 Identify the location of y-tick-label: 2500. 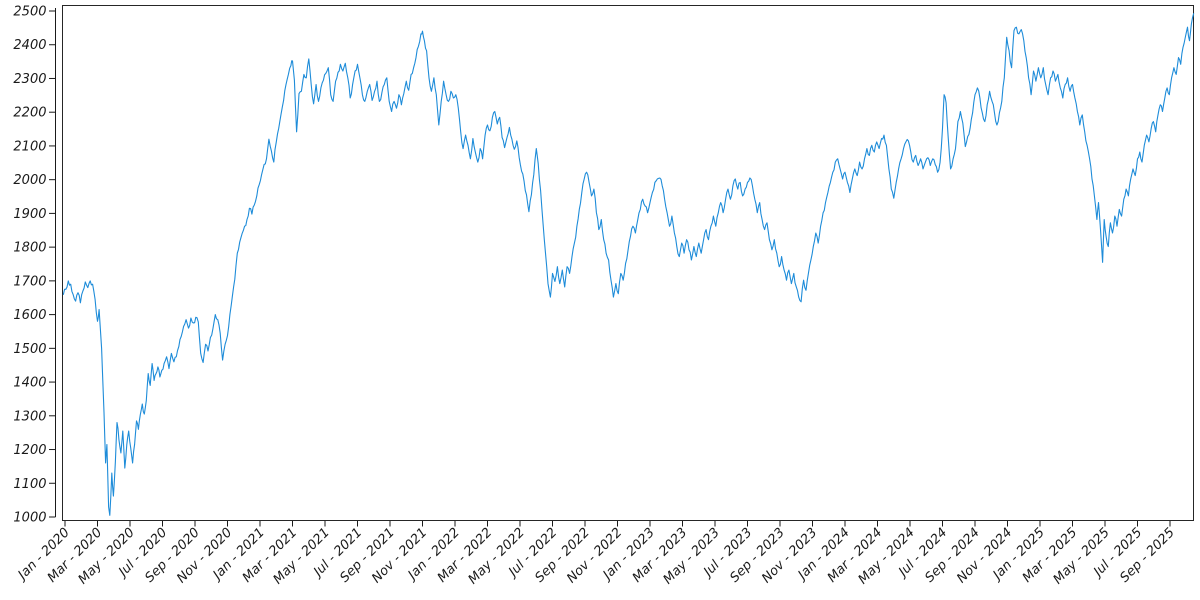
(29, 12).